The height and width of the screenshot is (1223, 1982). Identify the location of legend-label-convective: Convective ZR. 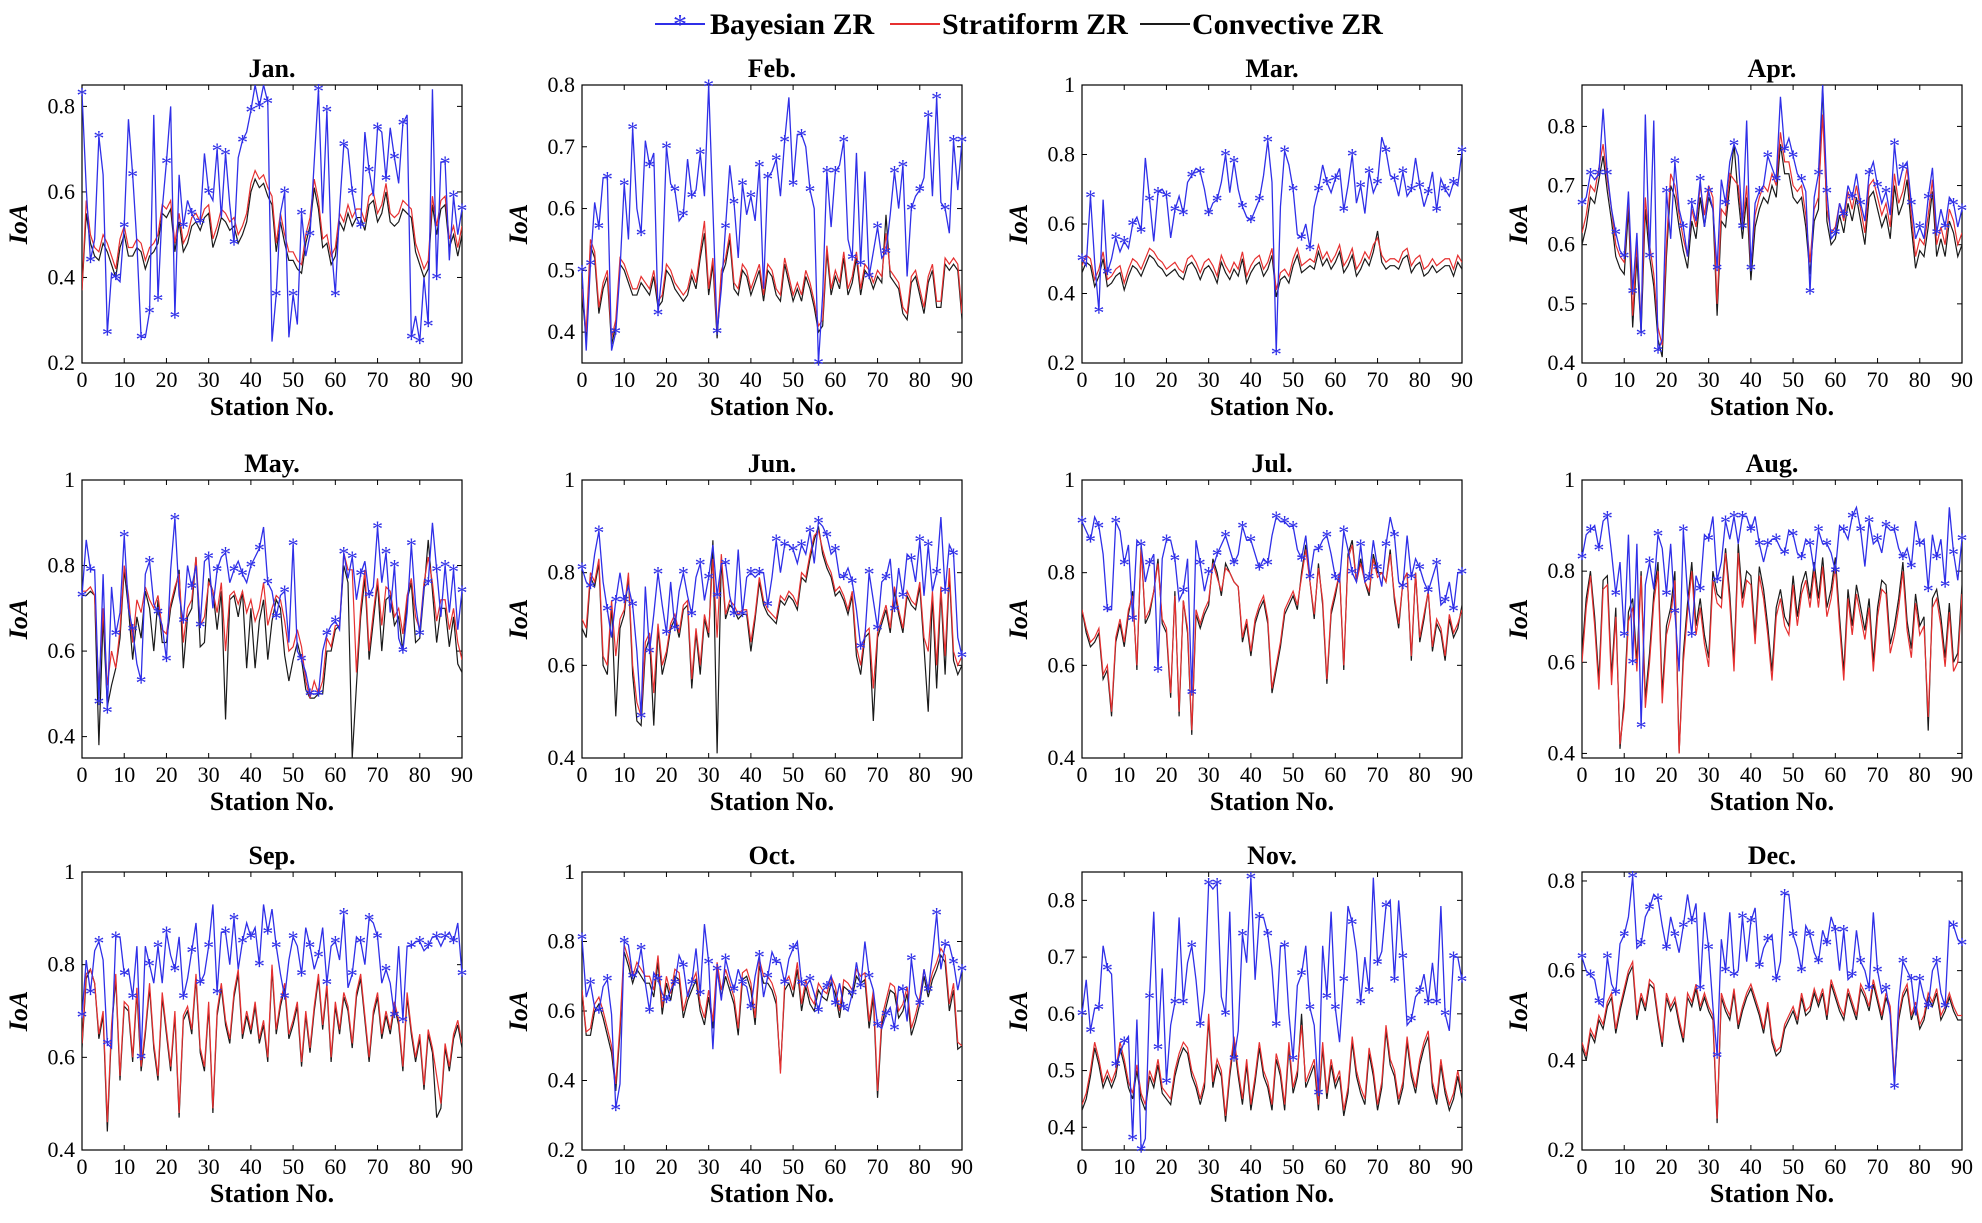
(1287, 24).